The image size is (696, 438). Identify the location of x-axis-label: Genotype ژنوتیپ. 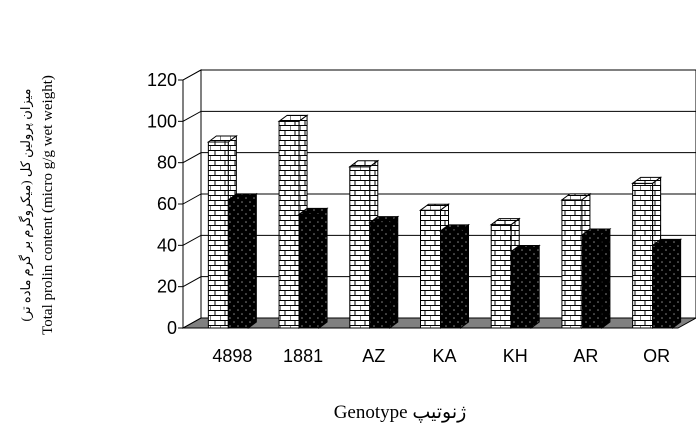
(400, 412).